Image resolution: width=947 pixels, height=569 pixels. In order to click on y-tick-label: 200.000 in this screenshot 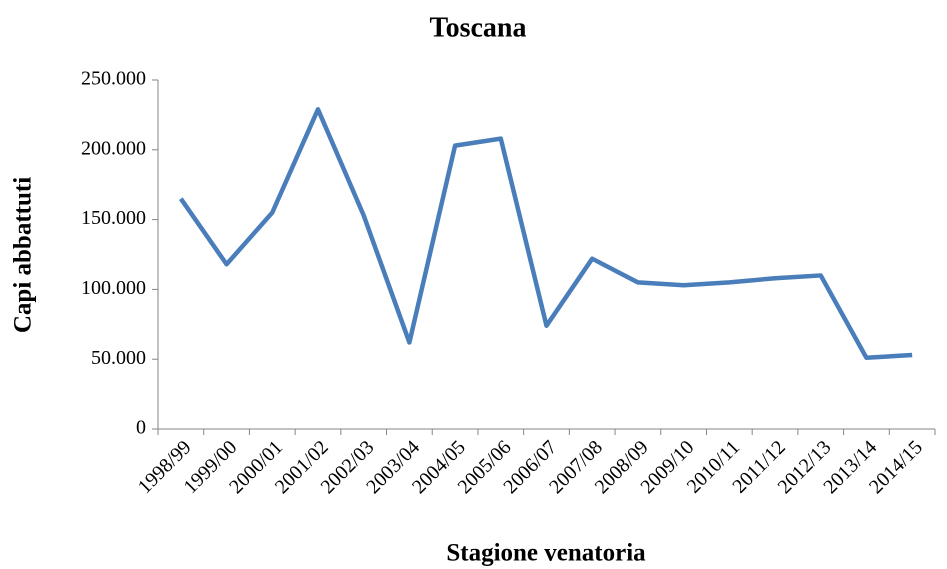, I will do `click(113, 148)`.